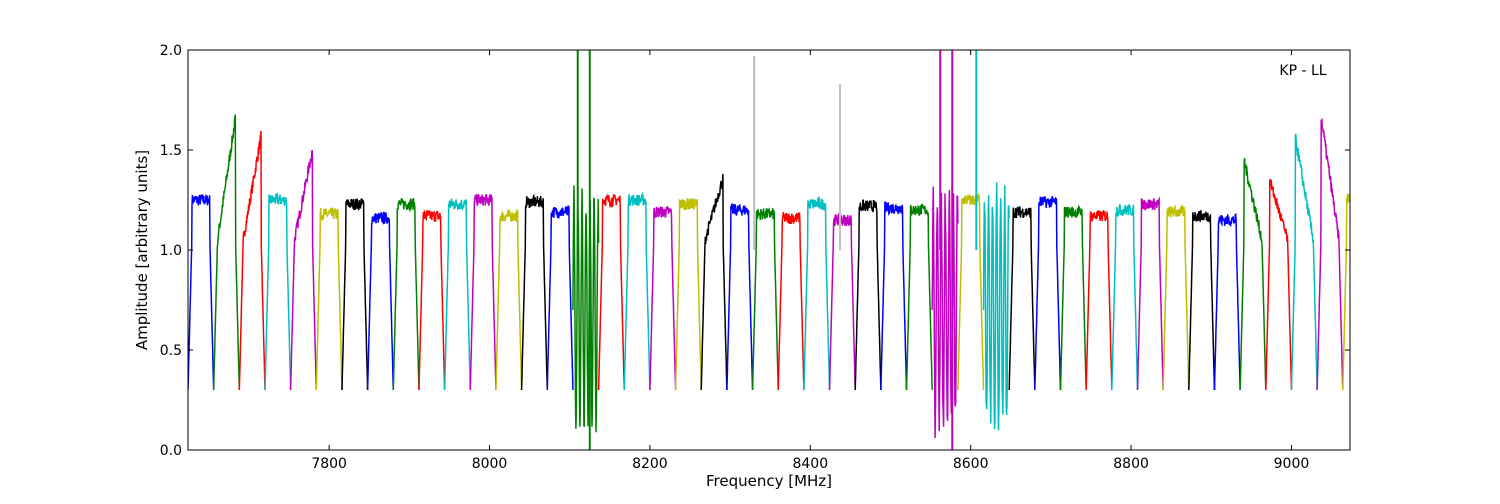 Image resolution: width=1500 pixels, height=504 pixels. Describe the element at coordinates (1131, 464) in the screenshot. I see `x-tick-label: 8800` at that location.